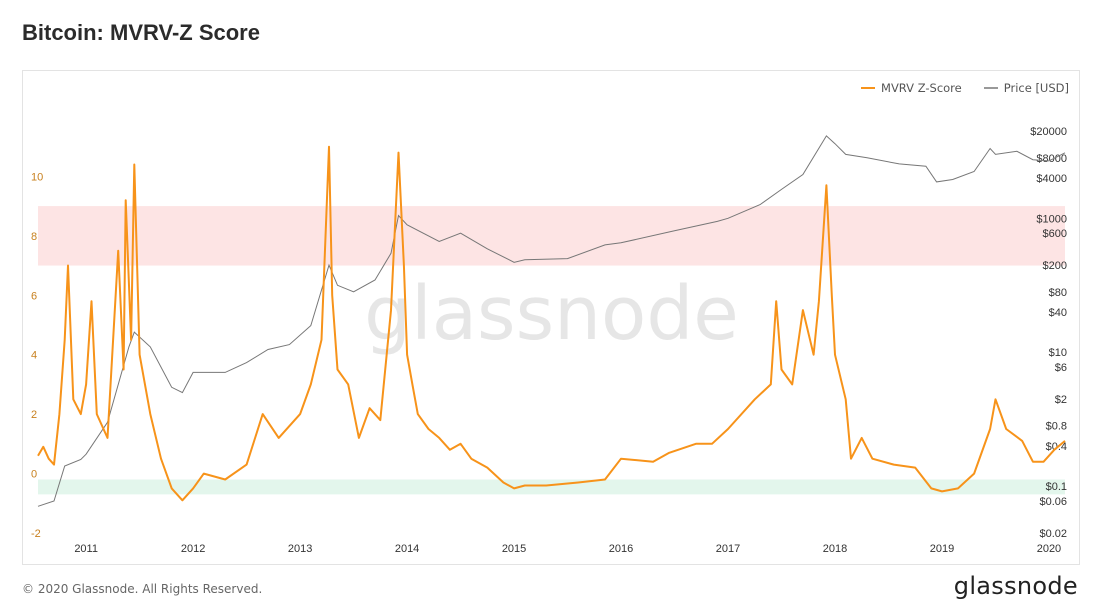 This screenshot has height=614, width=1100. I want to click on x-axis-tick: 2012, so click(193, 549).